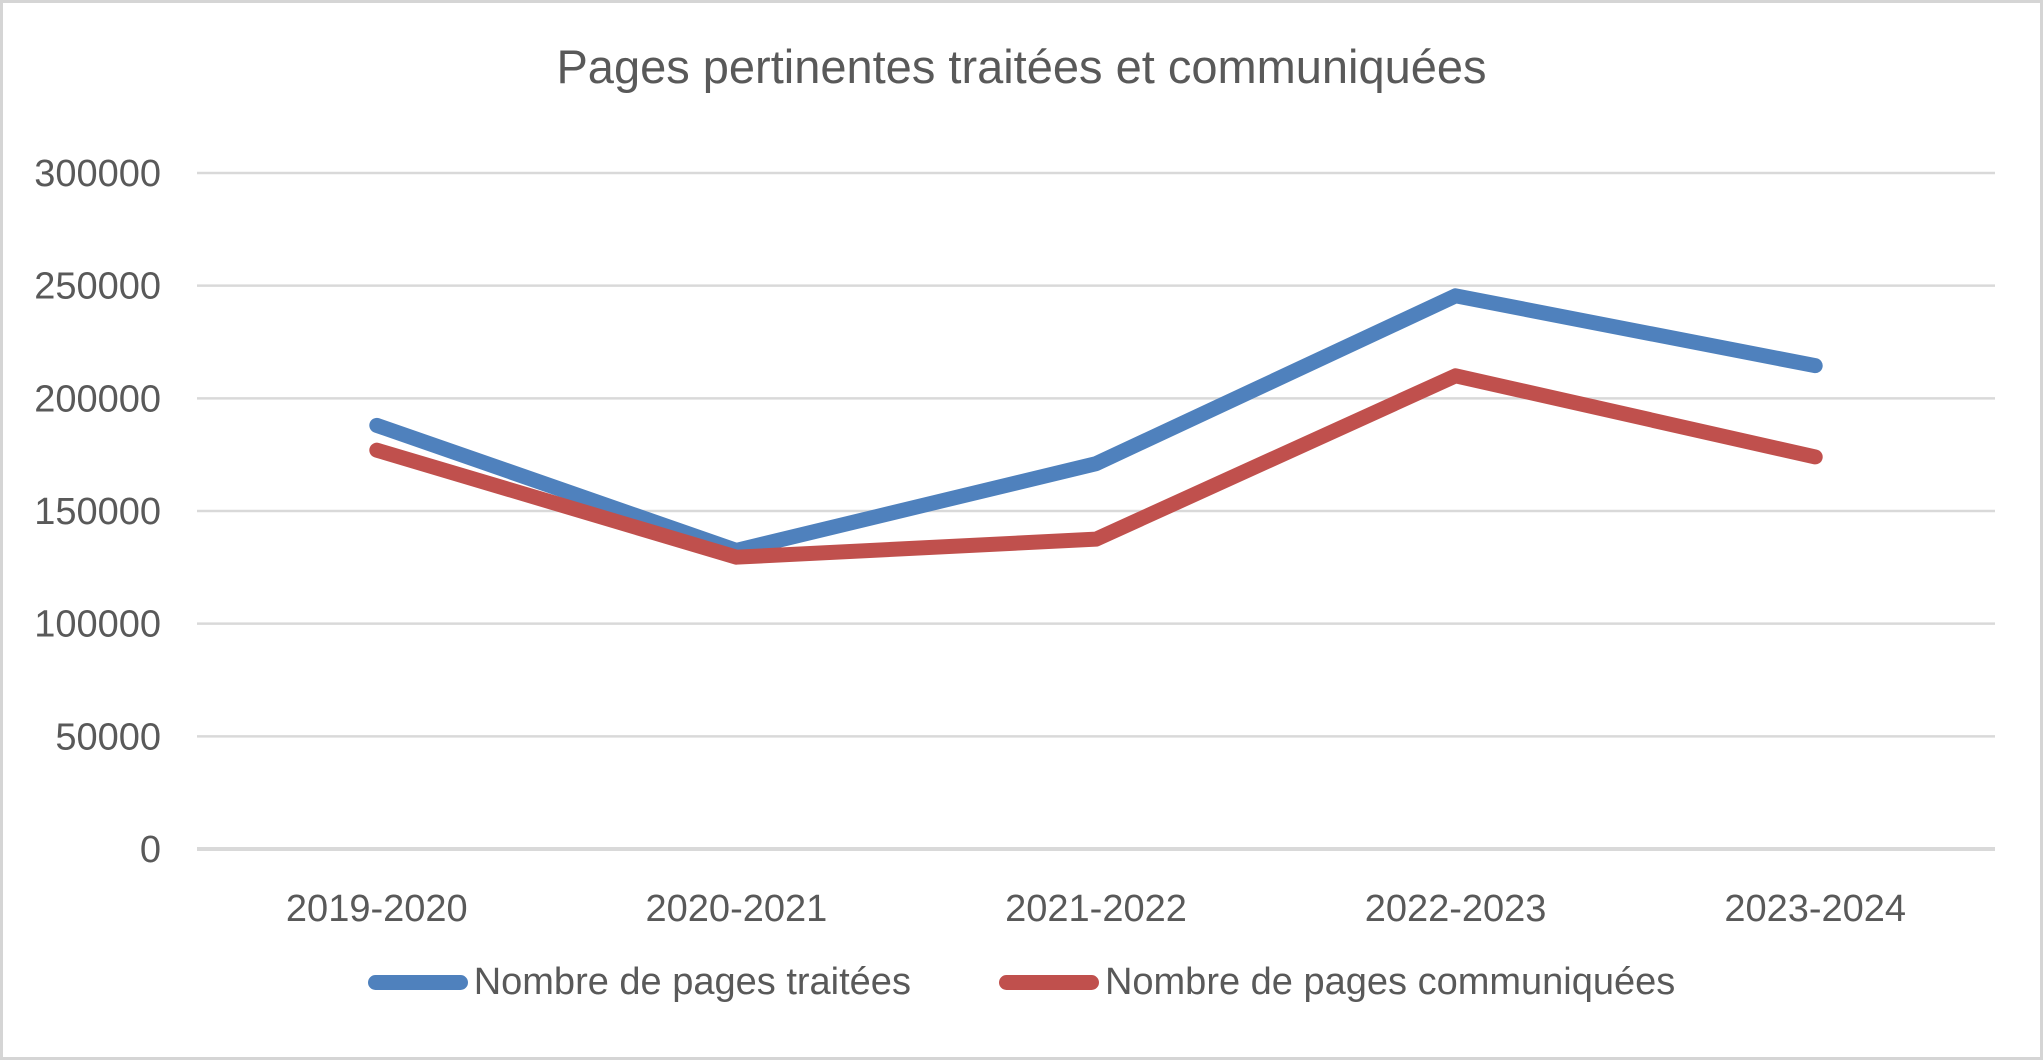  I want to click on y-axis-labels: 0 50000 100000 150000 200000 250000 300000, so click(97, 512).